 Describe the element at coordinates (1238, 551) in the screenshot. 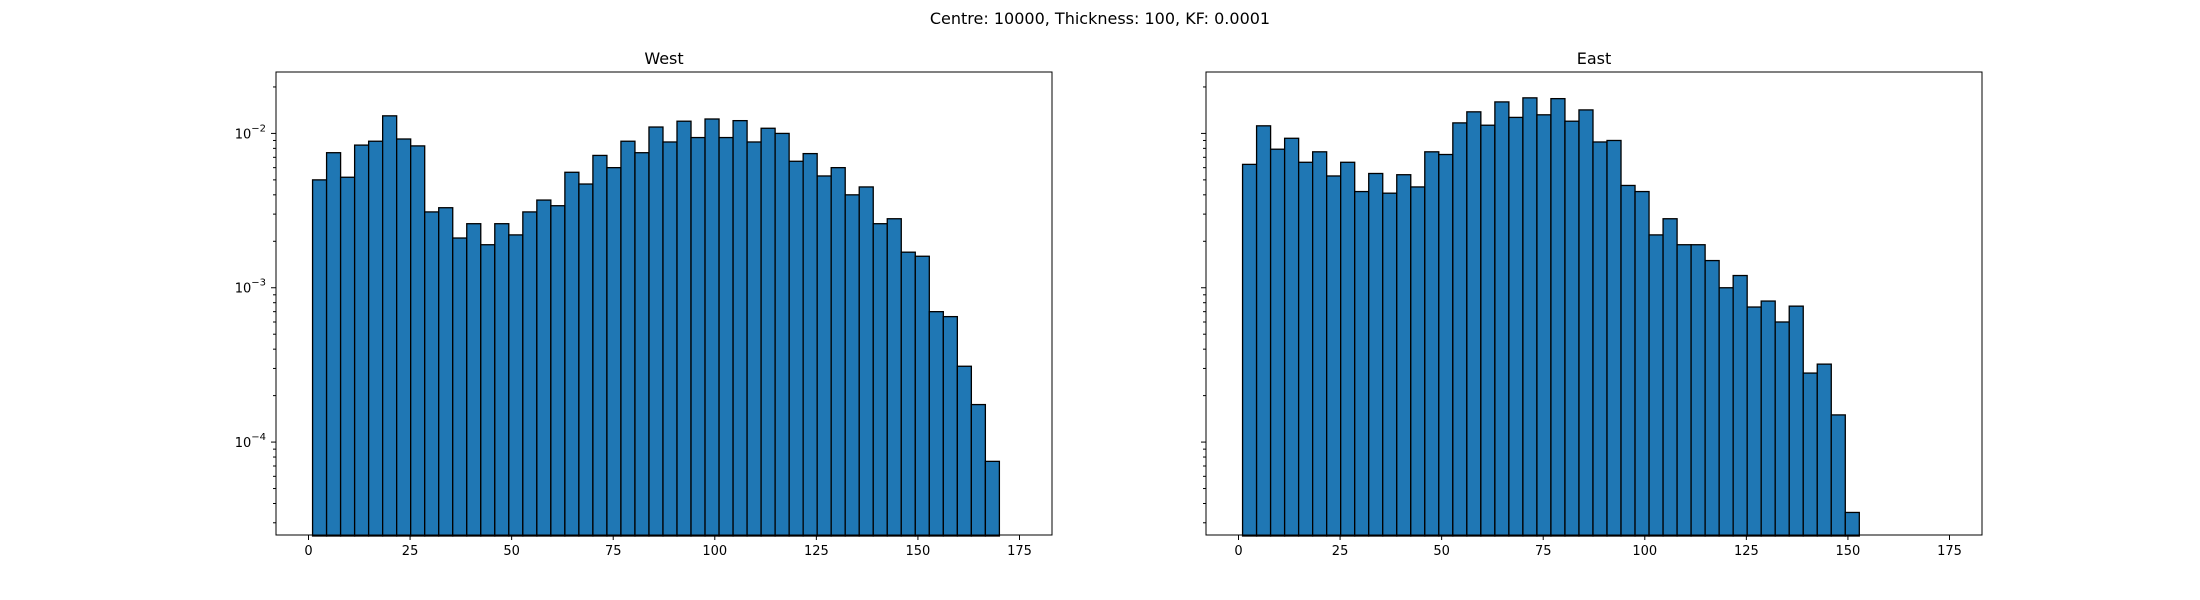

I see `east-x-tick-label: 0` at that location.